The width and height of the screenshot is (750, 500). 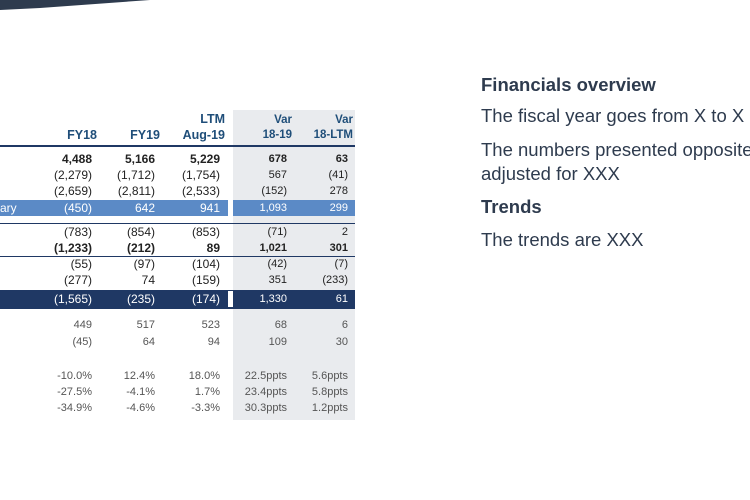 I want to click on table-cell: (212), so click(x=140, y=248).